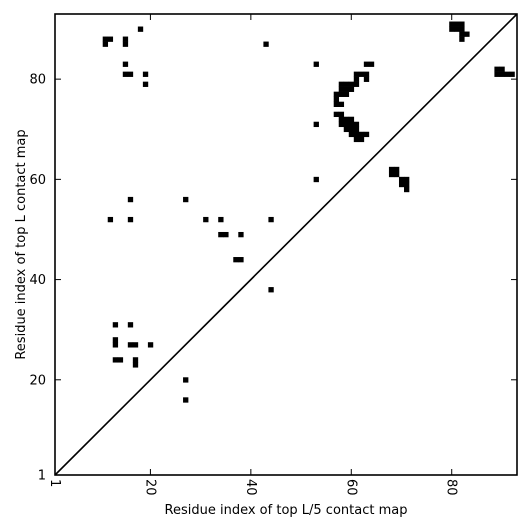  I want to click on y-tick-label: 60, so click(37, 180).